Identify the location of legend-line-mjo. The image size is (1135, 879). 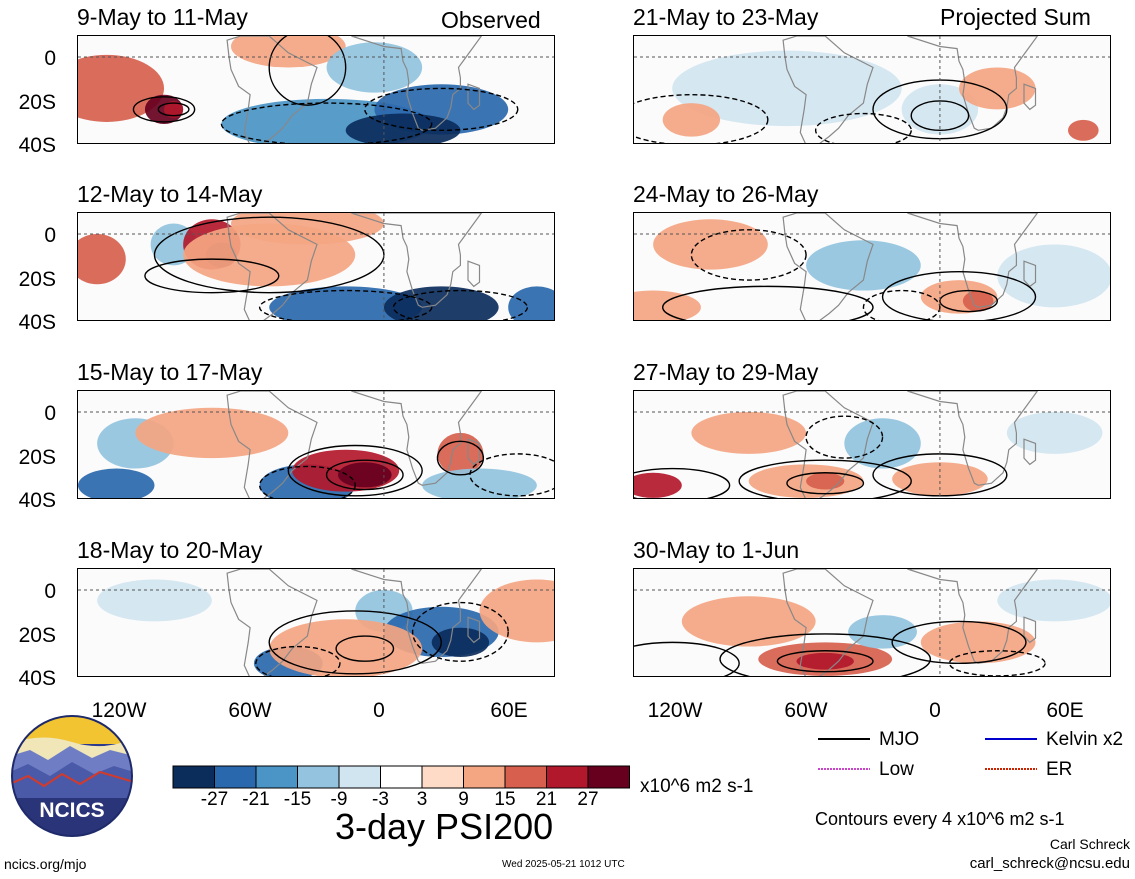
(844, 739).